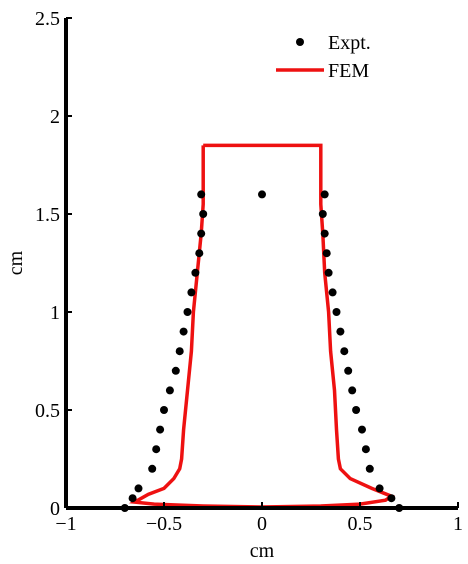  Describe the element at coordinates (262, 524) in the screenshot. I see `x-tick-label: 0` at that location.